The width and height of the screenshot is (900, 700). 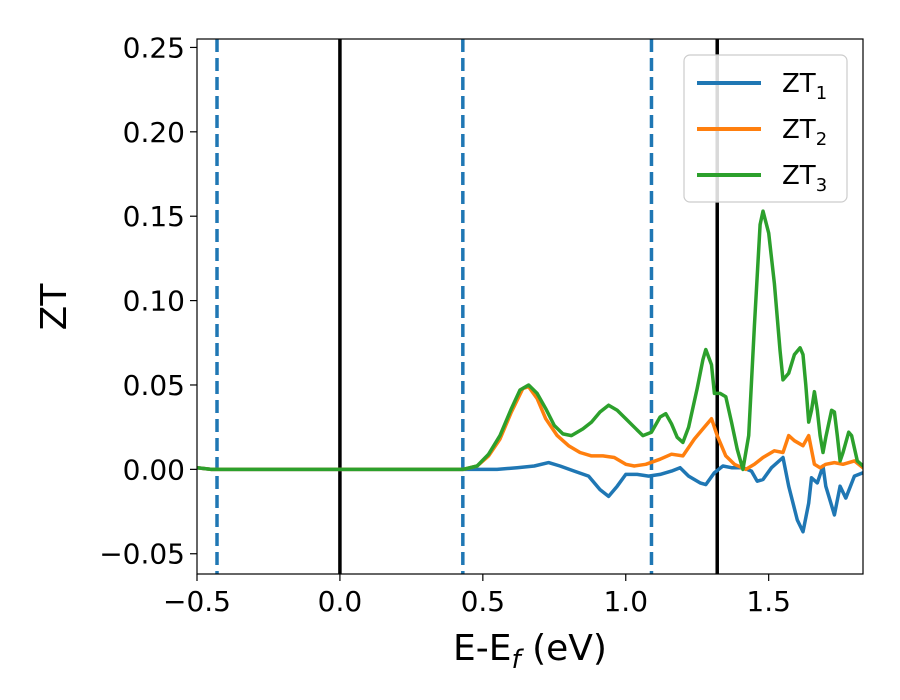 I want to click on legend-label-1: ZT1, so click(x=804, y=86).